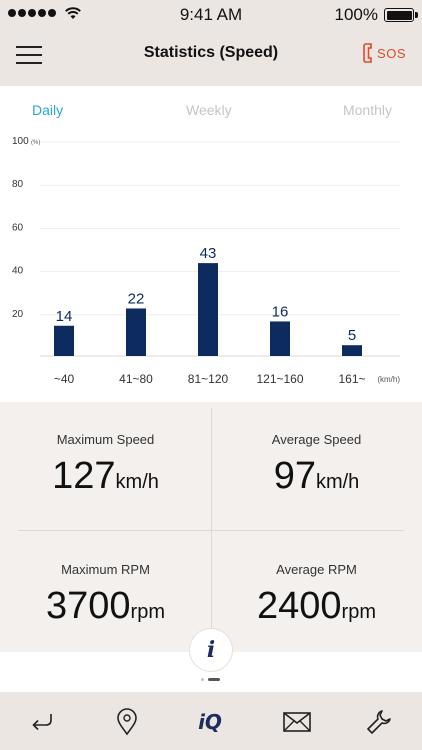 Image resolution: width=422 pixels, height=750 pixels. What do you see at coordinates (316, 439) in the screenshot?
I see `stat-label: Average Speed` at bounding box center [316, 439].